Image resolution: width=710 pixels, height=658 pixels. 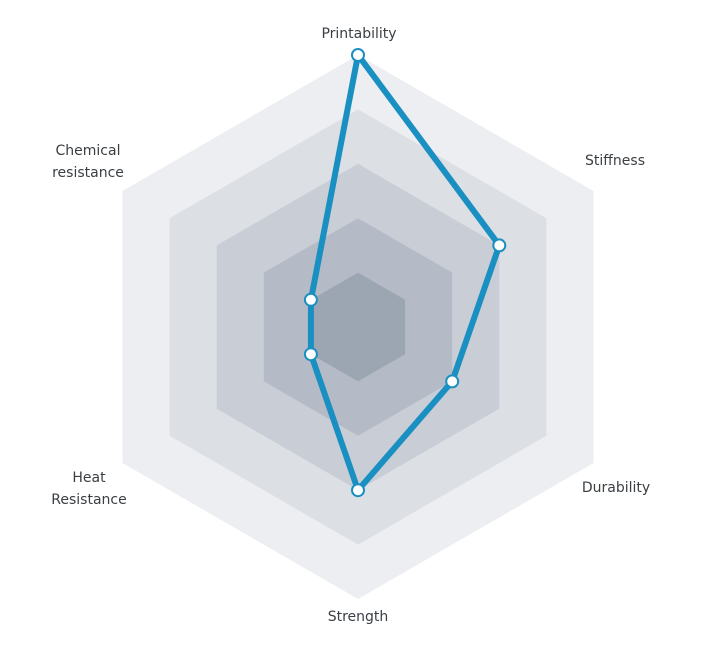 What do you see at coordinates (615, 161) in the screenshot?
I see `axis-label-stiffness: Stiffness` at bounding box center [615, 161].